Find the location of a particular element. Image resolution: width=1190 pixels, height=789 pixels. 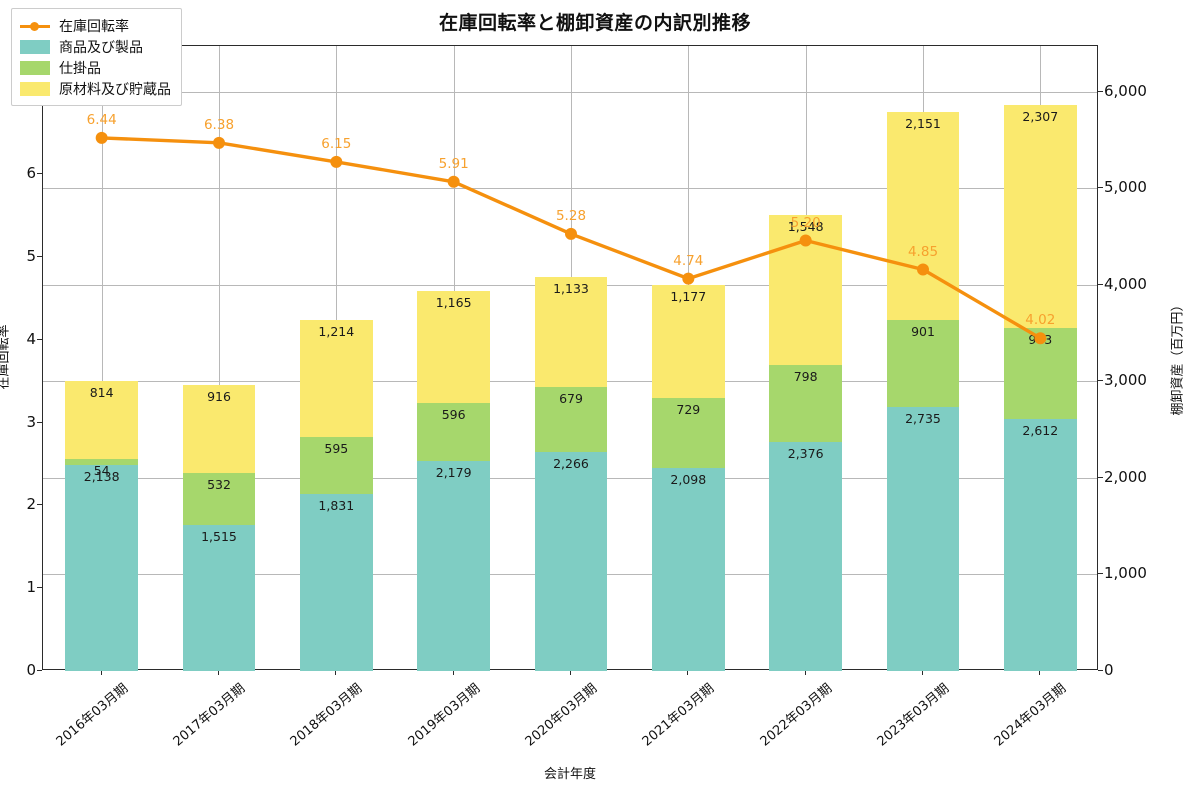

legend-label-1: 商品及び製品 is located at coordinates (101, 47).